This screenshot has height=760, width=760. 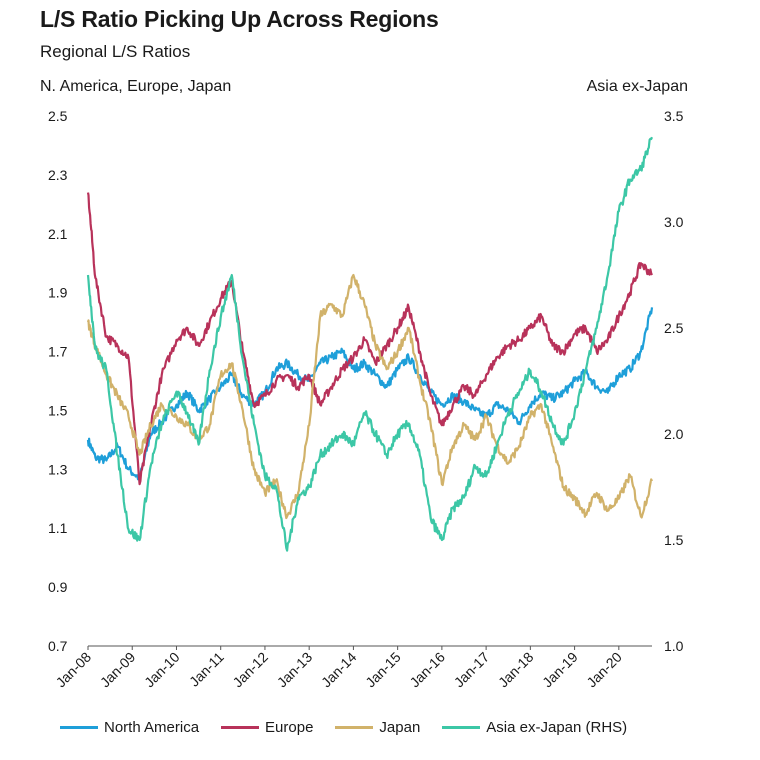 What do you see at coordinates (400, 727) in the screenshot?
I see `legend-label-japan: Japan` at bounding box center [400, 727].